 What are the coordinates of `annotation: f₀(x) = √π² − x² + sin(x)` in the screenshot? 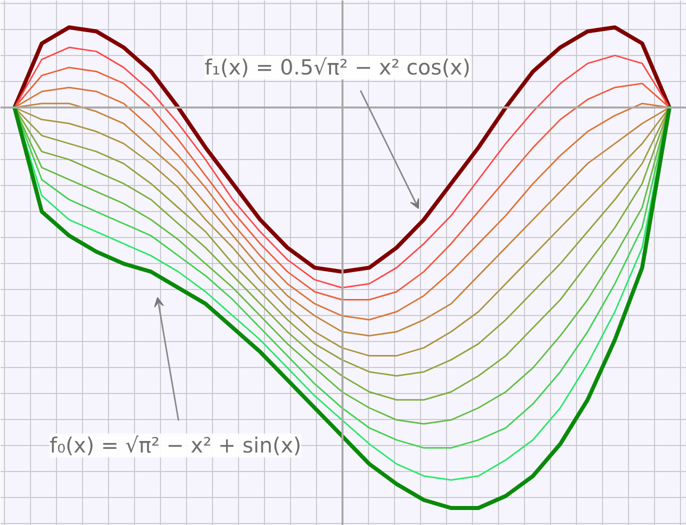 It's located at (176, 446).